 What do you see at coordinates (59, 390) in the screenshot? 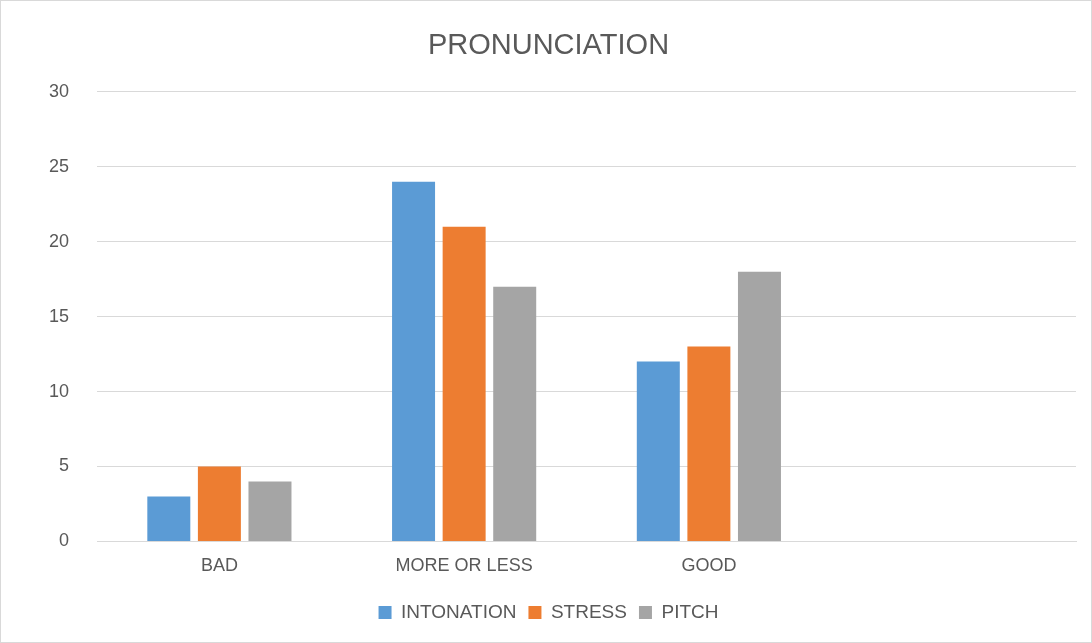
I see `y-tick-label: 10` at bounding box center [59, 390].